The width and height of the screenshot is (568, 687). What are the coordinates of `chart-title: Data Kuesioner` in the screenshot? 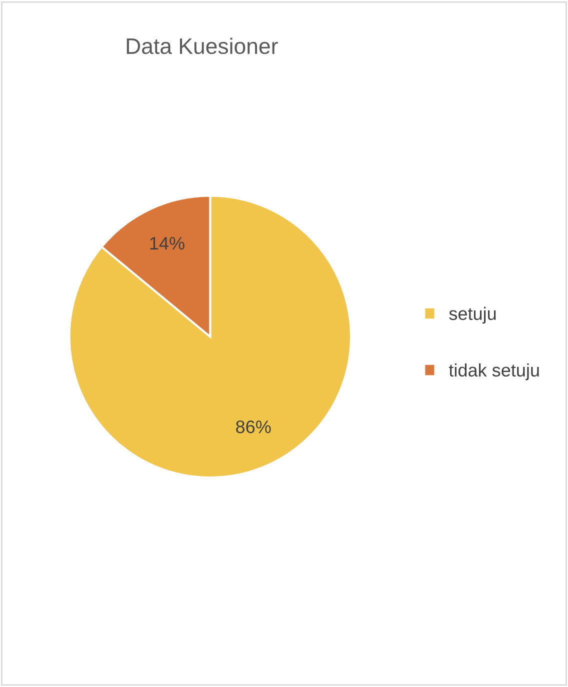 It's located at (202, 46).